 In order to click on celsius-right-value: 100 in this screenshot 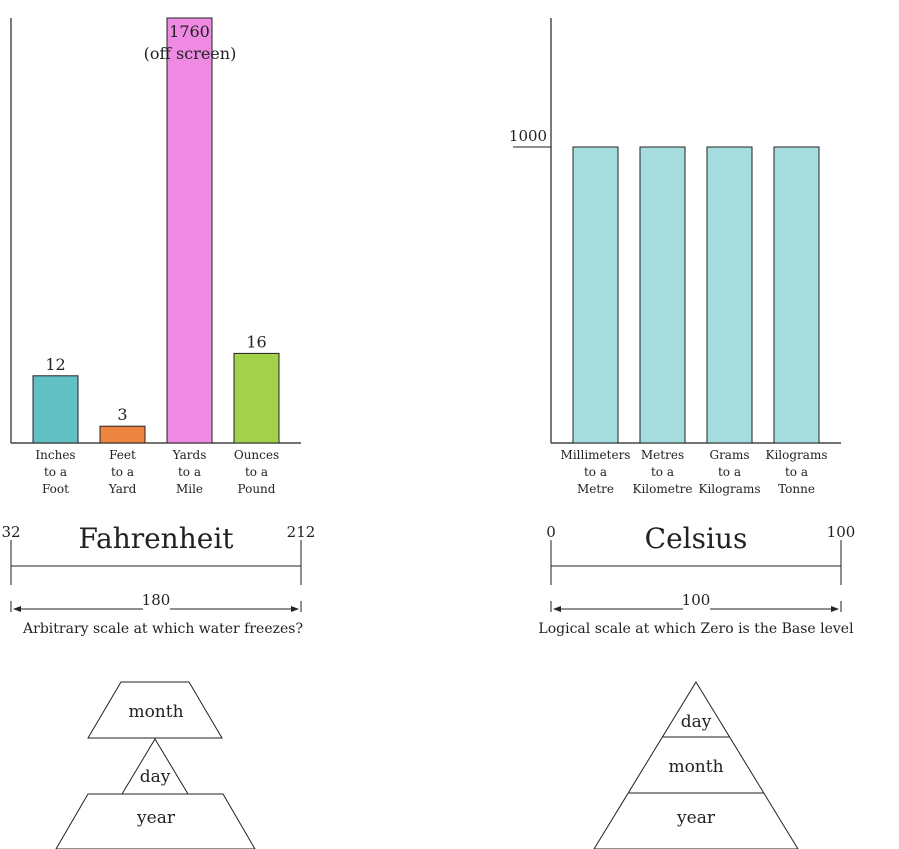, I will do `click(841, 532)`.